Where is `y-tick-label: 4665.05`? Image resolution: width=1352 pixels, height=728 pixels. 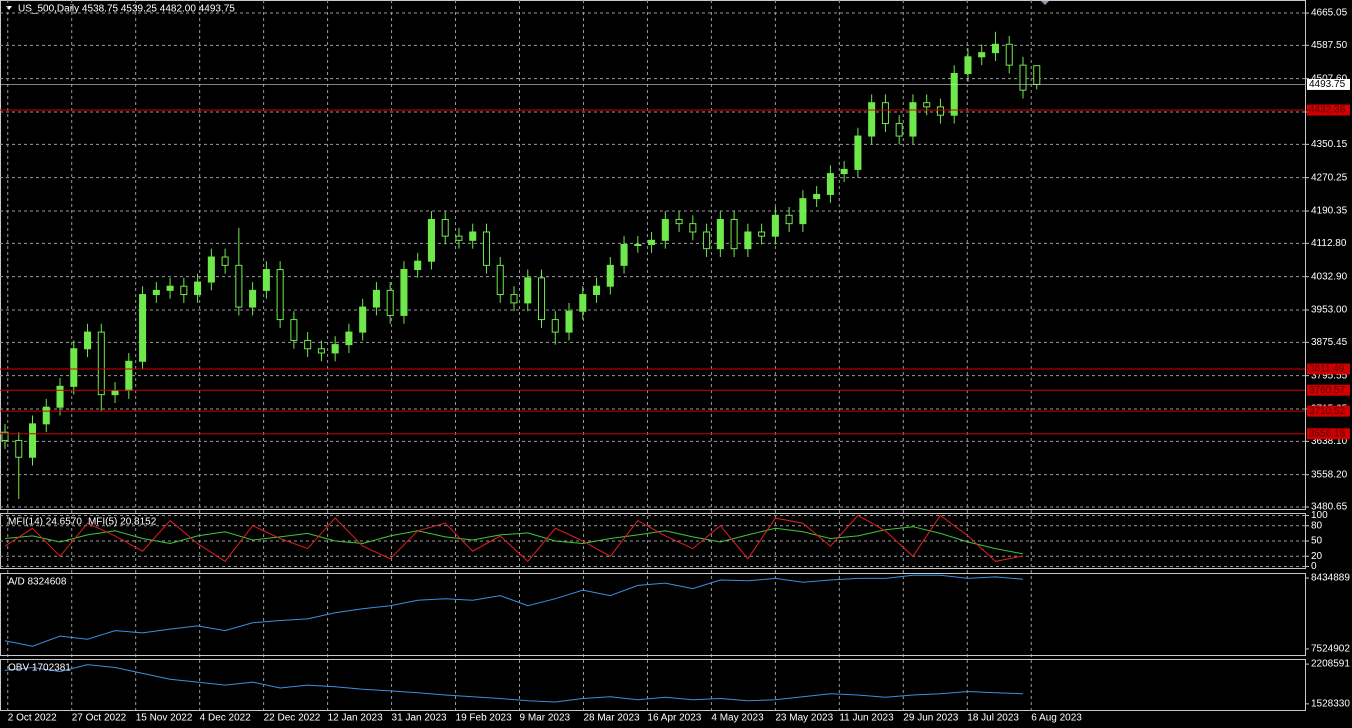
y-tick-label: 4665.05 is located at coordinates (1329, 13).